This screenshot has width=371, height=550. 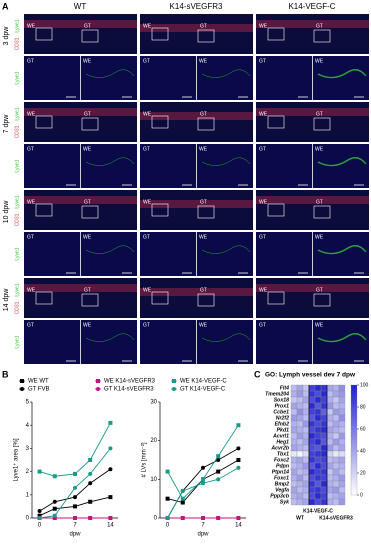 I want to click on legend-label: GT K14-sVEGFR3, so click(x=129, y=390).